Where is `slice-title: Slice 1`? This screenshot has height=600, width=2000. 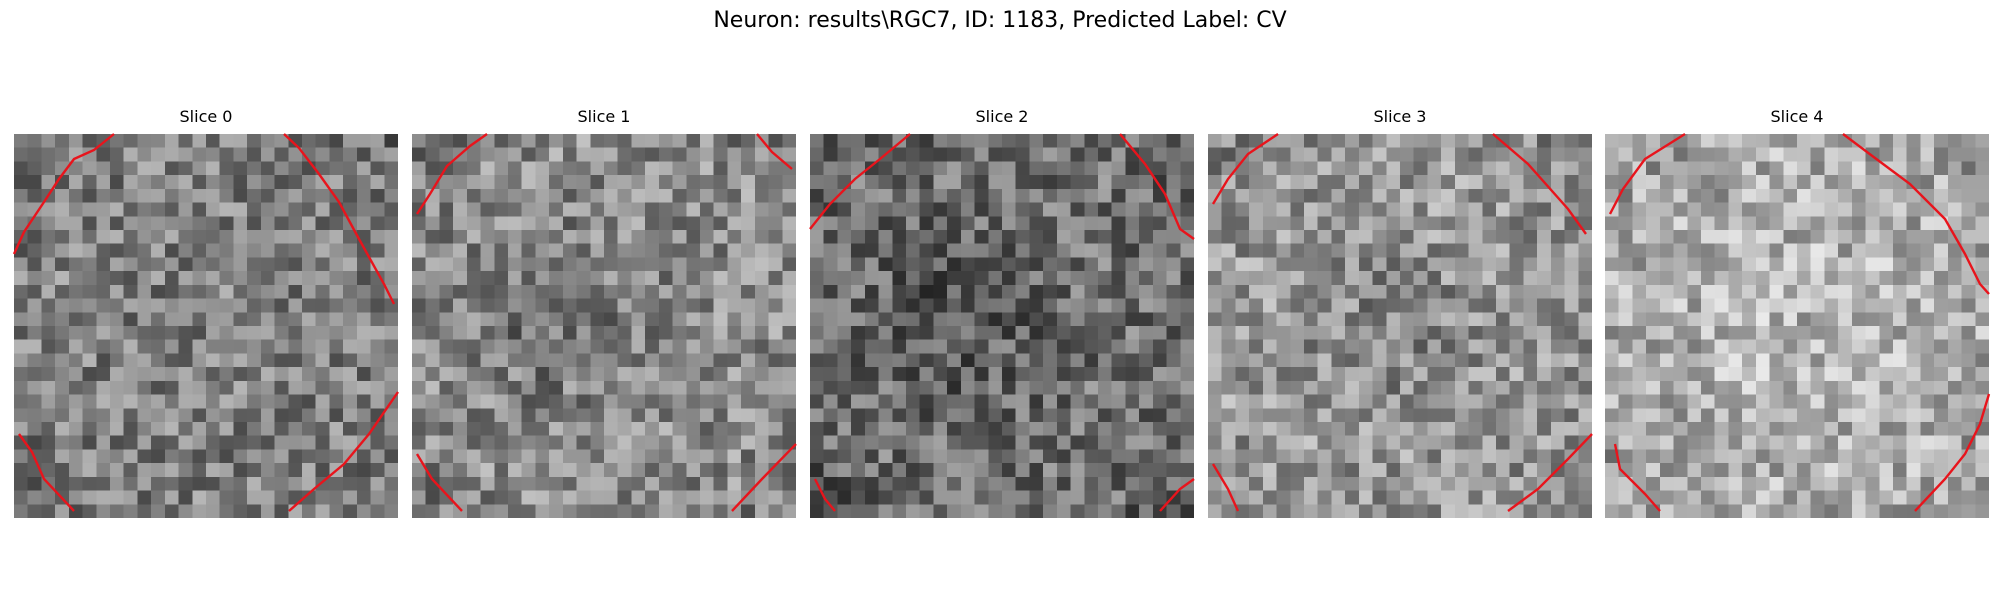
slice-title: Slice 1 is located at coordinates (604, 116).